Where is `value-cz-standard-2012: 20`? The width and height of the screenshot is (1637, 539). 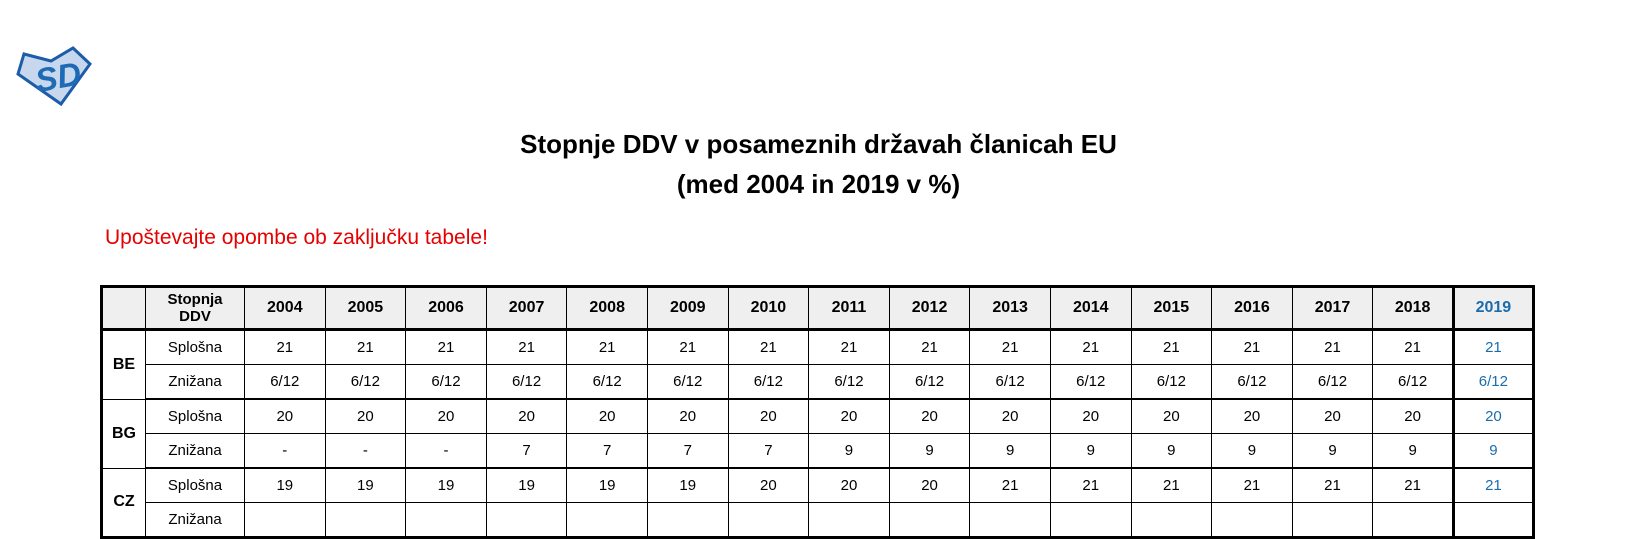
value-cz-standard-2012: 20 is located at coordinates (929, 485).